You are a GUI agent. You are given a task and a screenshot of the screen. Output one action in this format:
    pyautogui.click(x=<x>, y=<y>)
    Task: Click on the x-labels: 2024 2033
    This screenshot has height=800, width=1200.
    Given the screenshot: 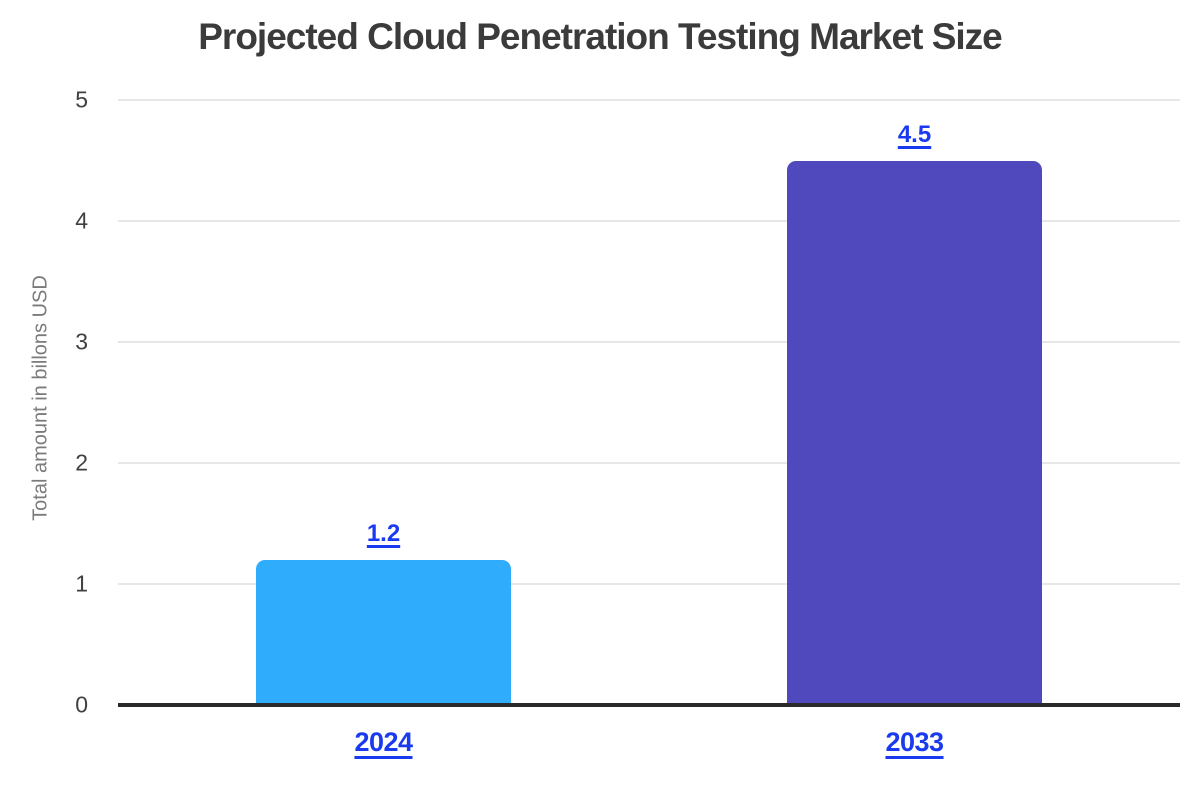 What is the action you would take?
    pyautogui.click(x=649, y=751)
    